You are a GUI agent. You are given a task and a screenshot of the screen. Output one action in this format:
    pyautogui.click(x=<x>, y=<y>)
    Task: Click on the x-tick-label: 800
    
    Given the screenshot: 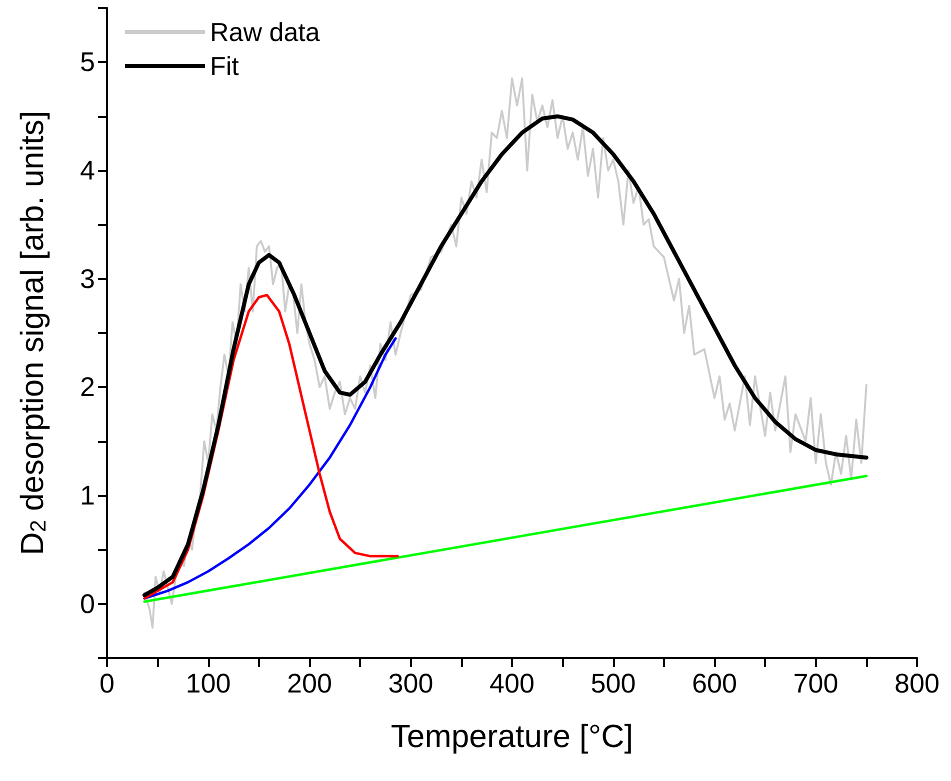 What is the action you would take?
    pyautogui.click(x=917, y=683)
    